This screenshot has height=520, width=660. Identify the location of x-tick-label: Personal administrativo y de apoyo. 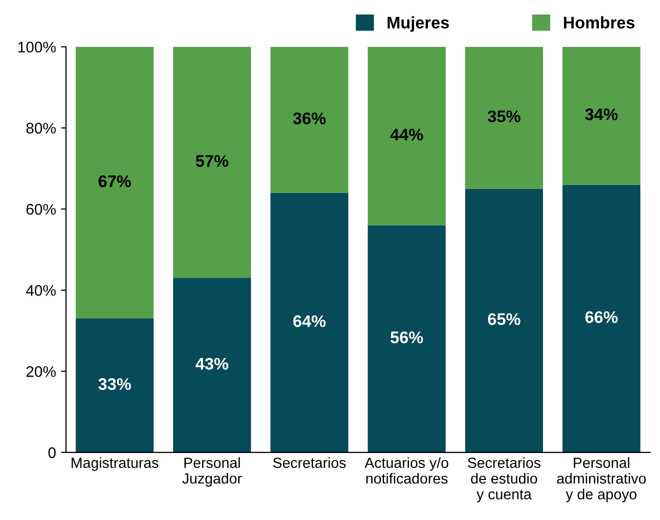
(601, 479).